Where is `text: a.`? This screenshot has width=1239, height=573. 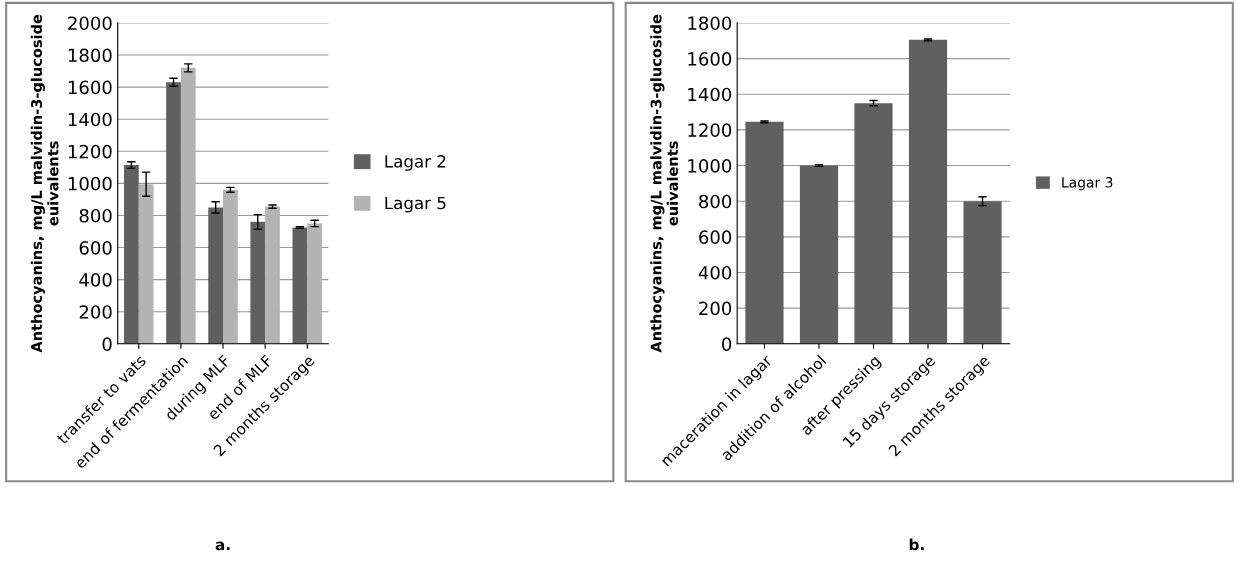
text: a. is located at coordinates (222, 546).